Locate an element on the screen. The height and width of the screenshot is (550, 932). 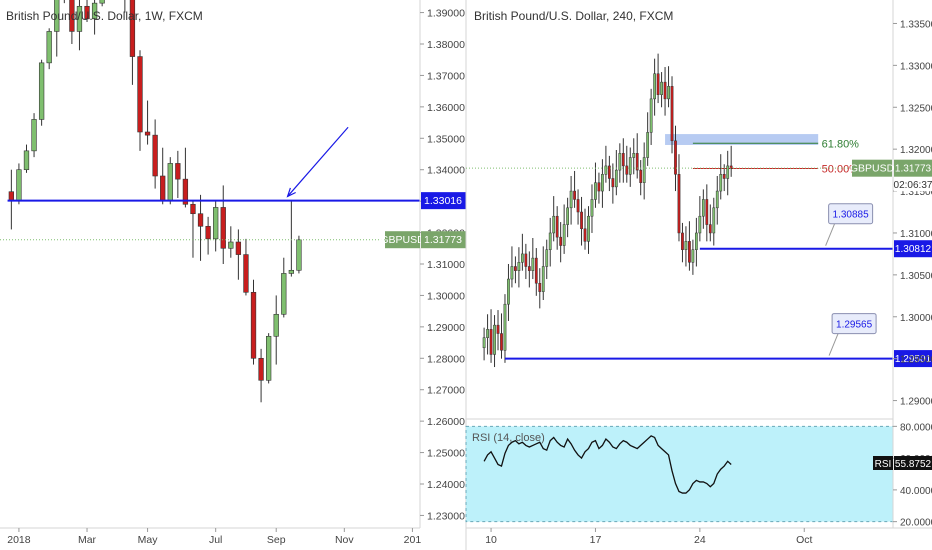
h4-time-axis: 10 17 24 Oct is located at coordinates (649, 537).